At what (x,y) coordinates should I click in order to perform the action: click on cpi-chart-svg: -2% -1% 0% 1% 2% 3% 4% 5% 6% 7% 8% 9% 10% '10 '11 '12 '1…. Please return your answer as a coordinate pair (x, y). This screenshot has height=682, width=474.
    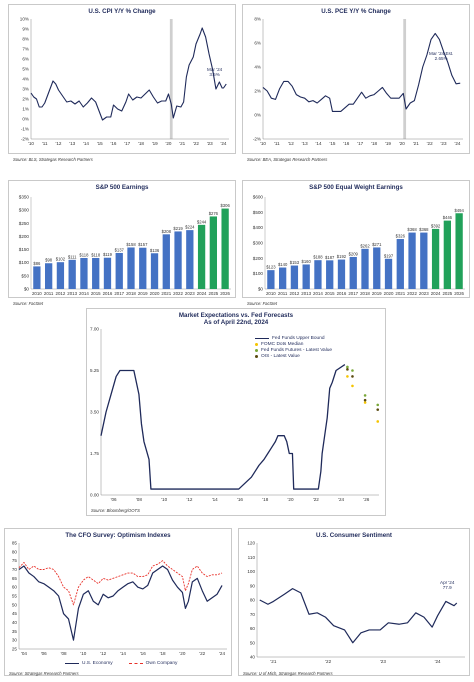
    Looking at the image, I should click on (124, 81).